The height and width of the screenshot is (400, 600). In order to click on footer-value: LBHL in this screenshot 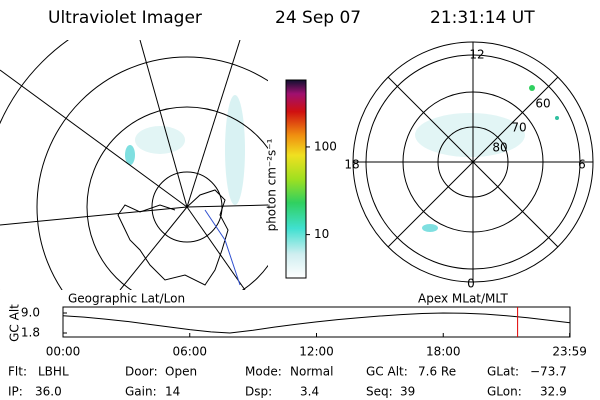, I will do `click(53, 372)`.